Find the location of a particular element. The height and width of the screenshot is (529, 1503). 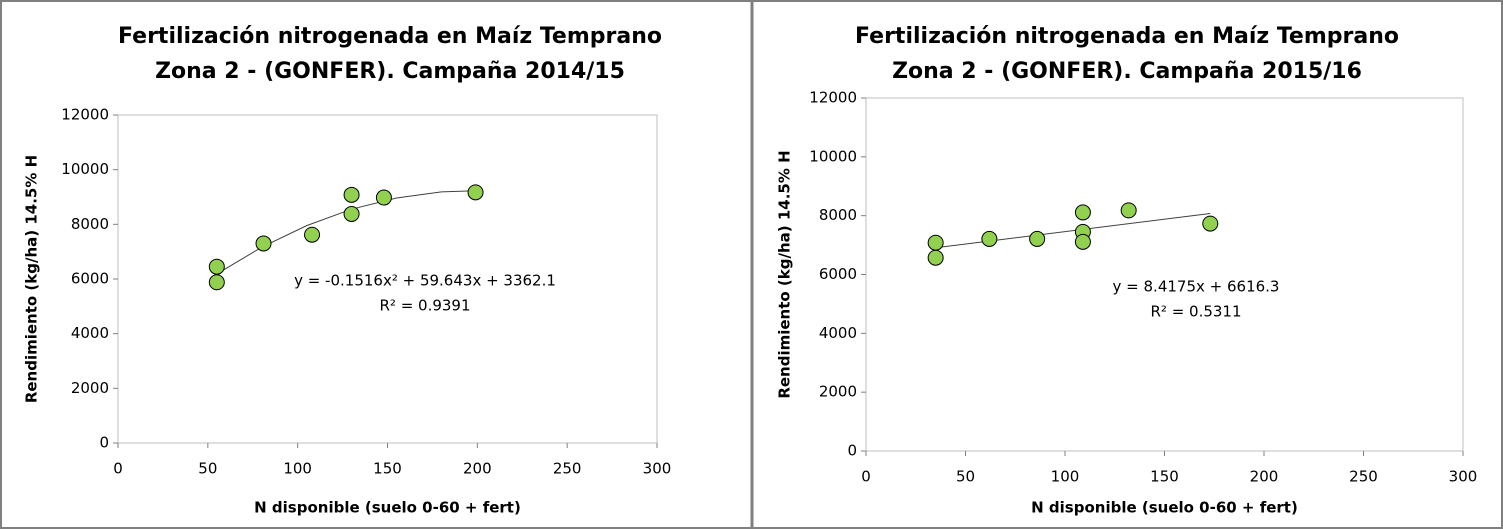

chart-subtitle: Zona 2 - (GONFER). Campaña 2015/16 is located at coordinates (1127, 71).